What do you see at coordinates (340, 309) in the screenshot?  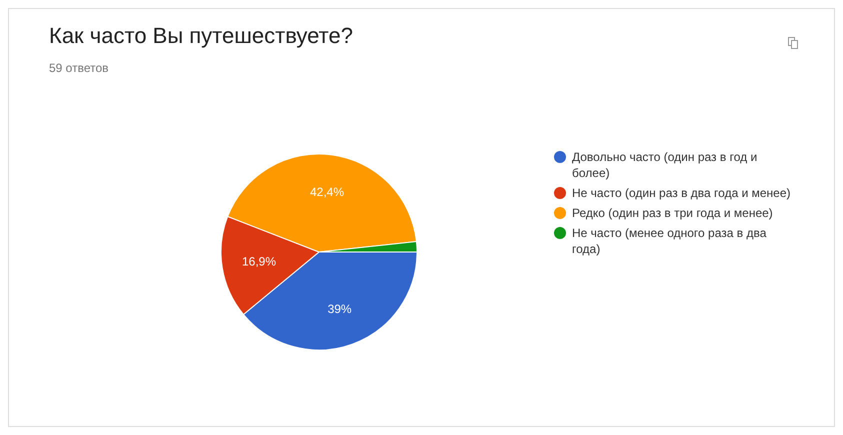 I see `data-label: 39%` at bounding box center [340, 309].